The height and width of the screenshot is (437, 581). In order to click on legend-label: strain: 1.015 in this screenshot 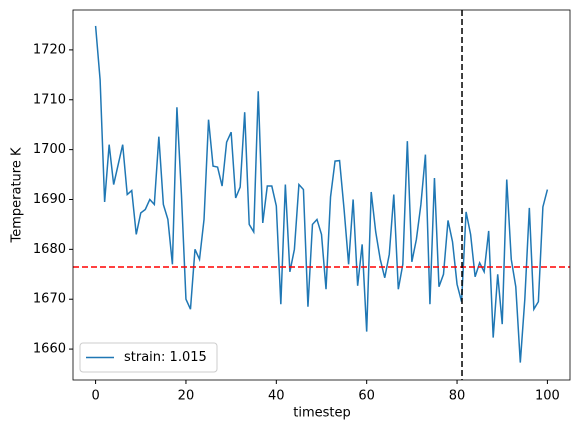, I will do `click(165, 357)`.